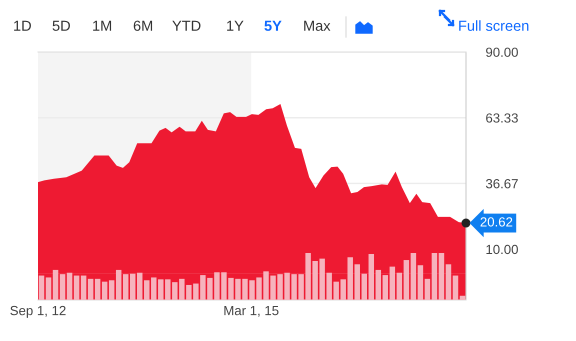 This screenshot has width=576, height=341. Describe the element at coordinates (502, 52) in the screenshot. I see `y-tick-label: 90.00` at that location.